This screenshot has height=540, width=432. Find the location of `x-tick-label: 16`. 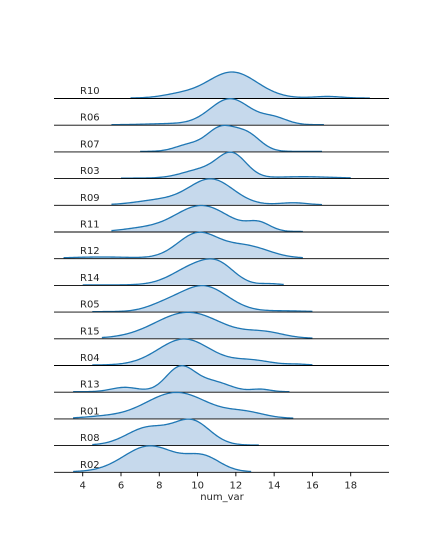

x-tick-label: 16 is located at coordinates (312, 485).